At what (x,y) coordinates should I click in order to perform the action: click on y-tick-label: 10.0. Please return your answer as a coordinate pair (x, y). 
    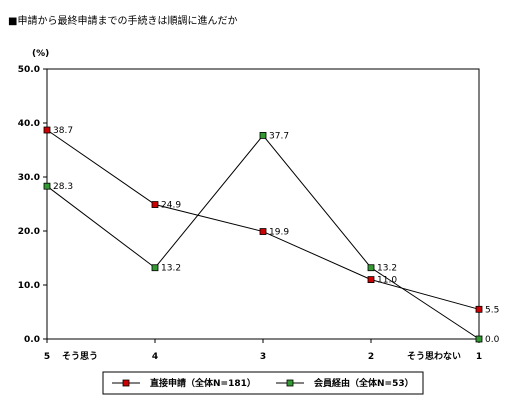
    Looking at the image, I should click on (29, 286).